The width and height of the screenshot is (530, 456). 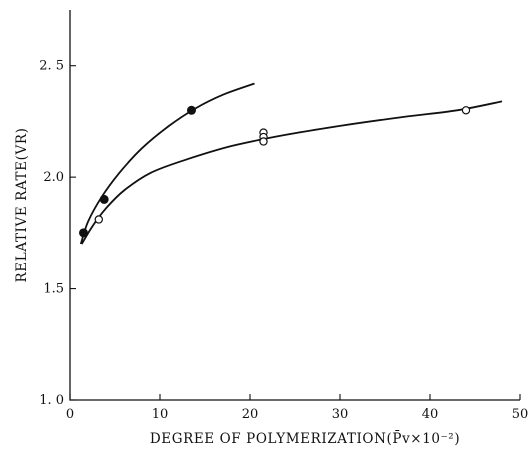 What do you see at coordinates (51, 66) in the screenshot?
I see `y-tick-label: 2. 5` at bounding box center [51, 66].